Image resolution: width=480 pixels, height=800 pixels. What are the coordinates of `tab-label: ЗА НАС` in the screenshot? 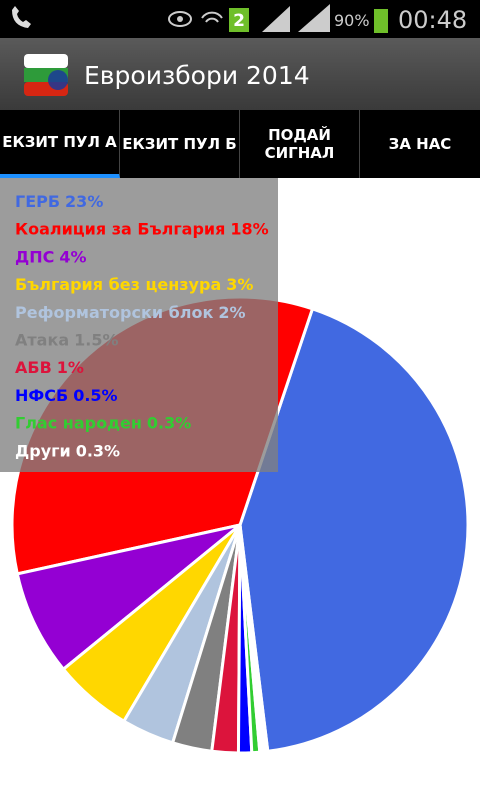 It's located at (420, 144).